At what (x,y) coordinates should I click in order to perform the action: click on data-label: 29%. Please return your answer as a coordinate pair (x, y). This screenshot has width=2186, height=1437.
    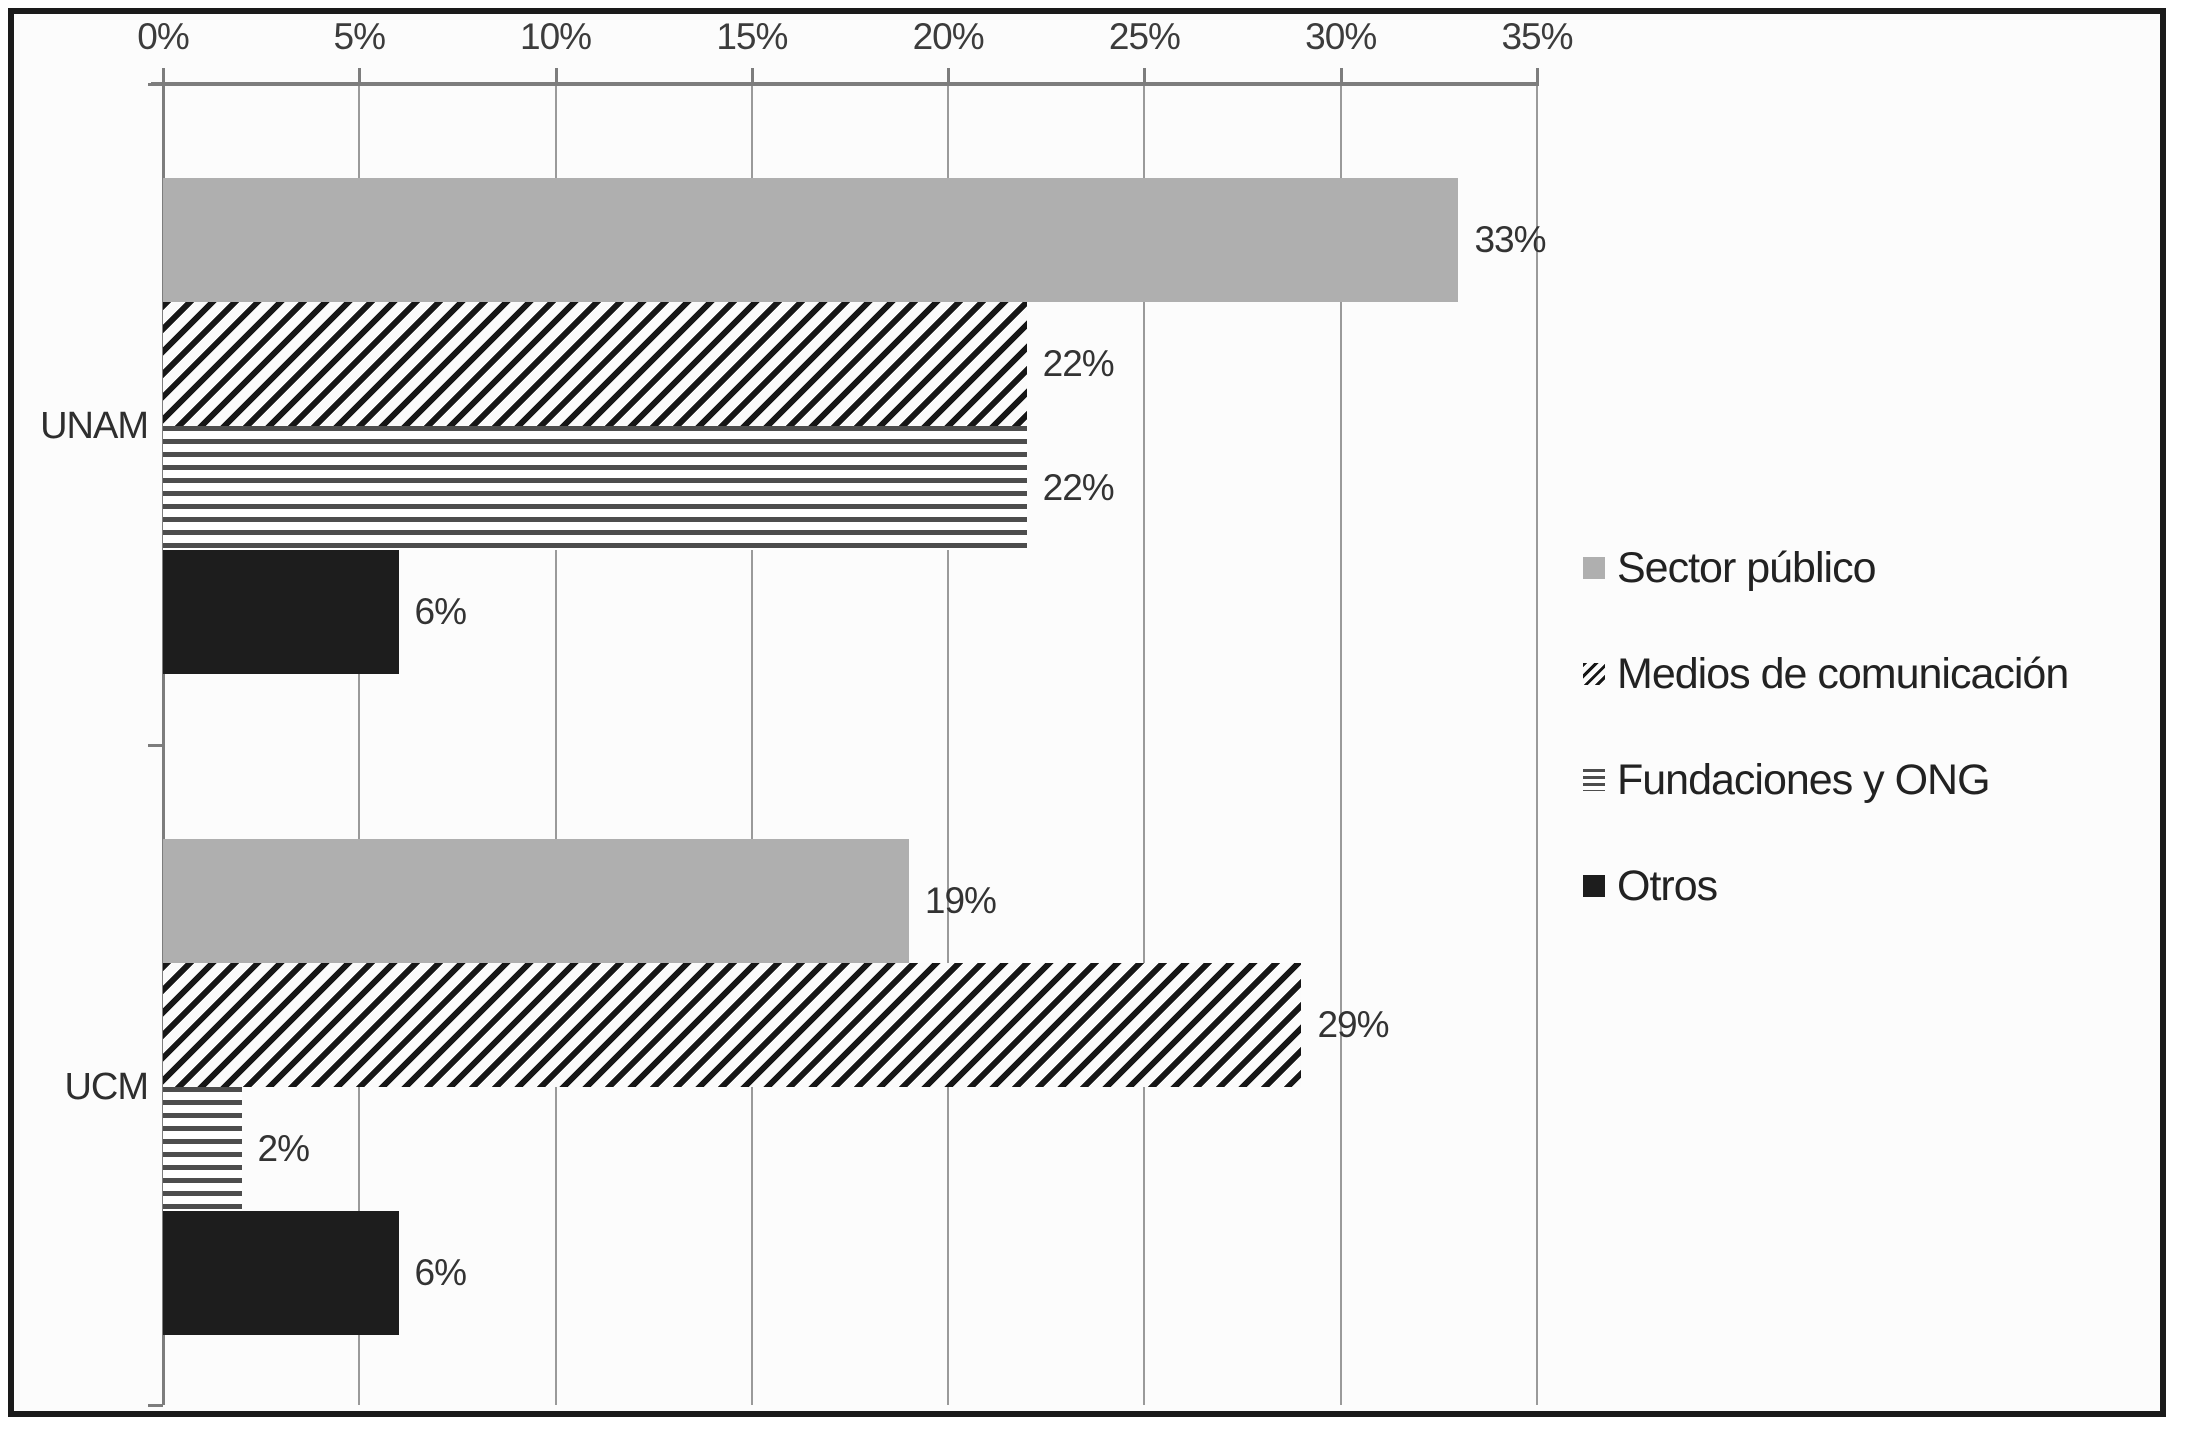
    Looking at the image, I should click on (1353, 1024).